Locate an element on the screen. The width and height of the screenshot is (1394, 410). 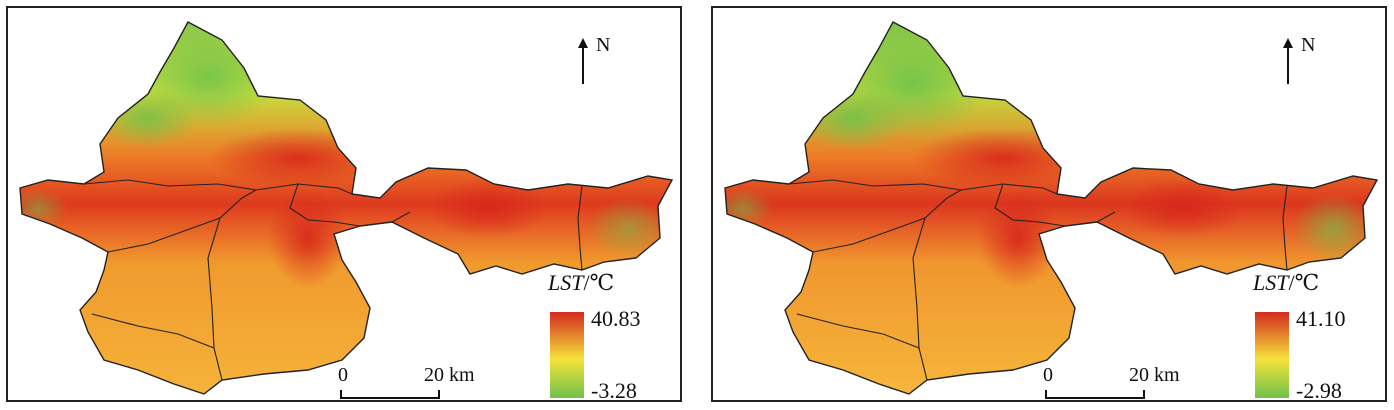
legend-min-value: -3.28 is located at coordinates (614, 390).